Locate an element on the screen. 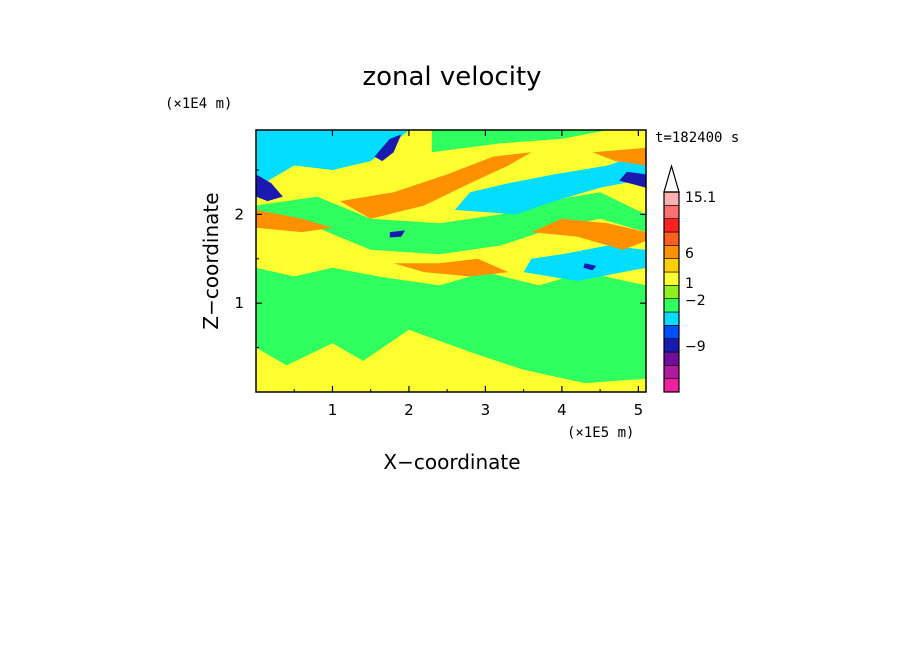 Image resolution: width=904 pixels, height=654 pixels. time-label: t=182400 s is located at coordinates (697, 138).